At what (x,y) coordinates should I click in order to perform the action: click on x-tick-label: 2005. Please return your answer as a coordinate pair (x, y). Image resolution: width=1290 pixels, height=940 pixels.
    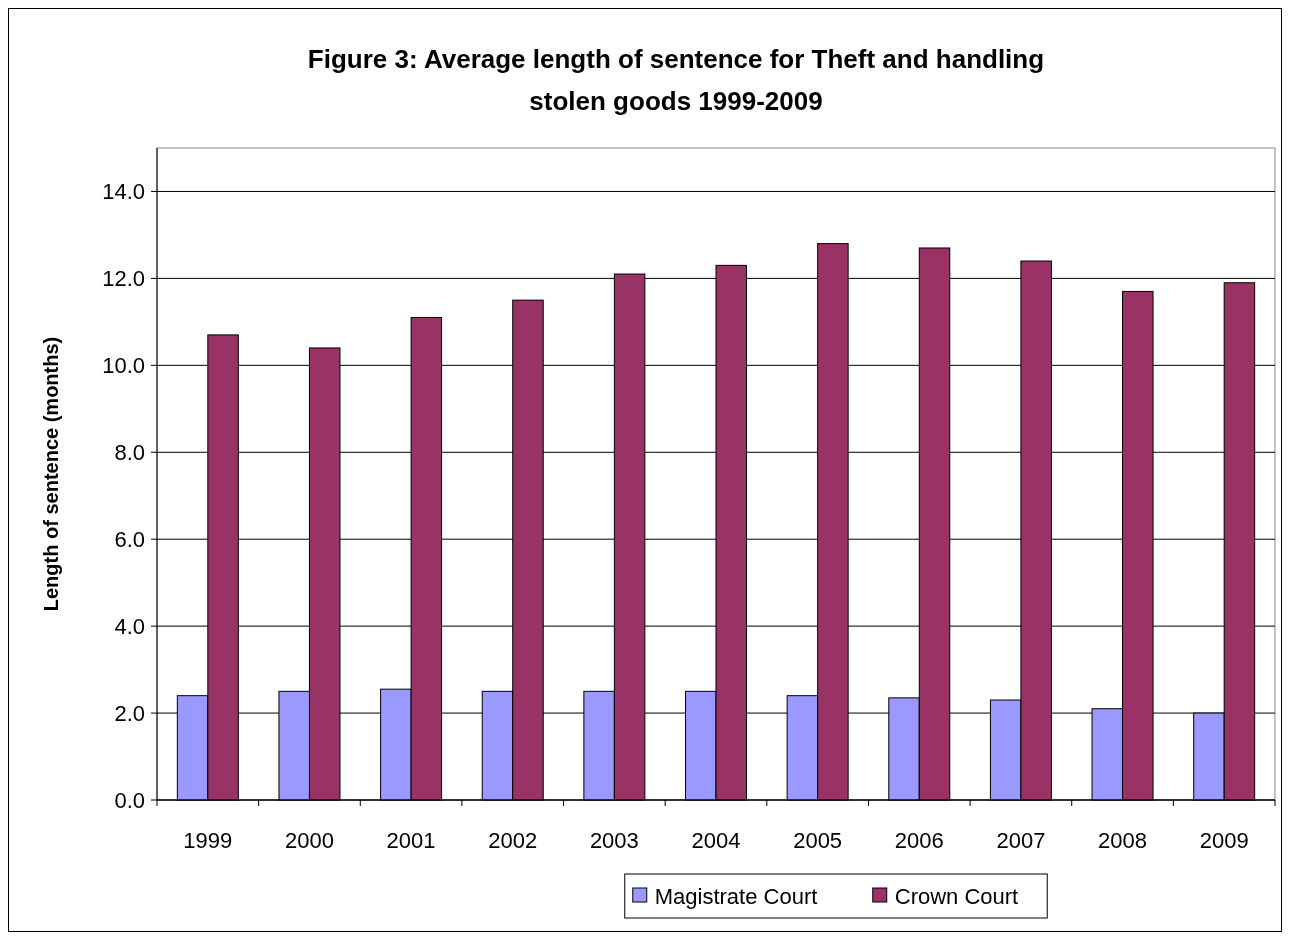
    Looking at the image, I should click on (818, 840).